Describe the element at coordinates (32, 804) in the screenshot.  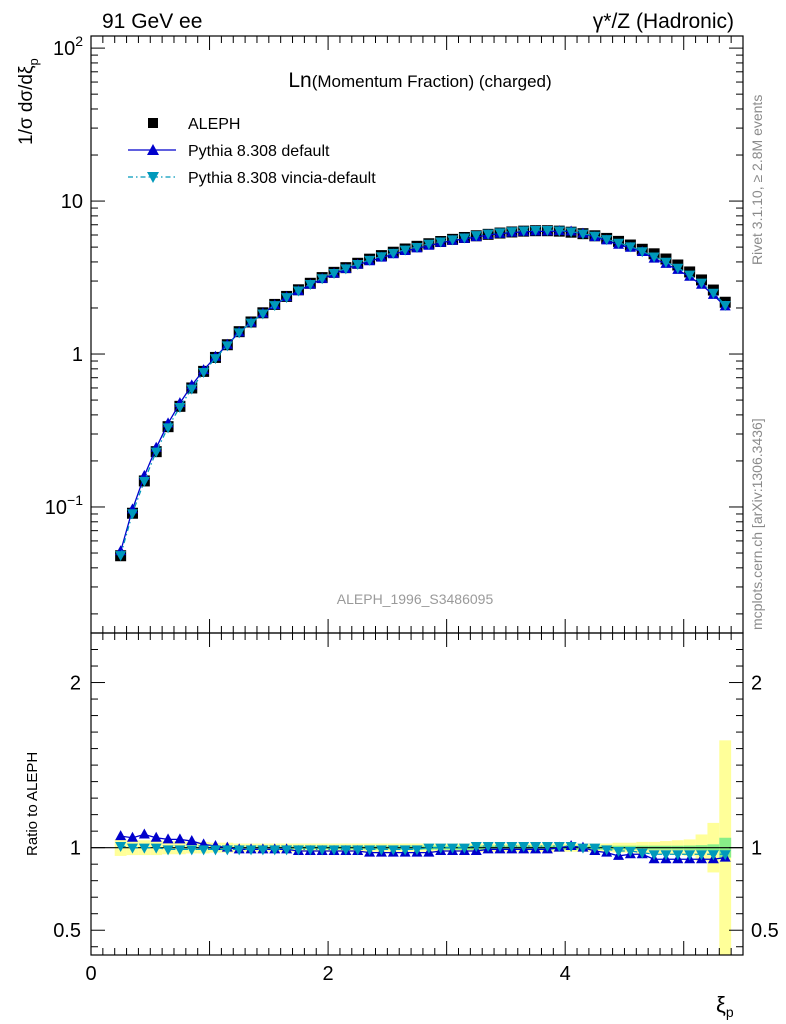
I see `ratio-ylabel: Ratio to ALEPH` at that location.